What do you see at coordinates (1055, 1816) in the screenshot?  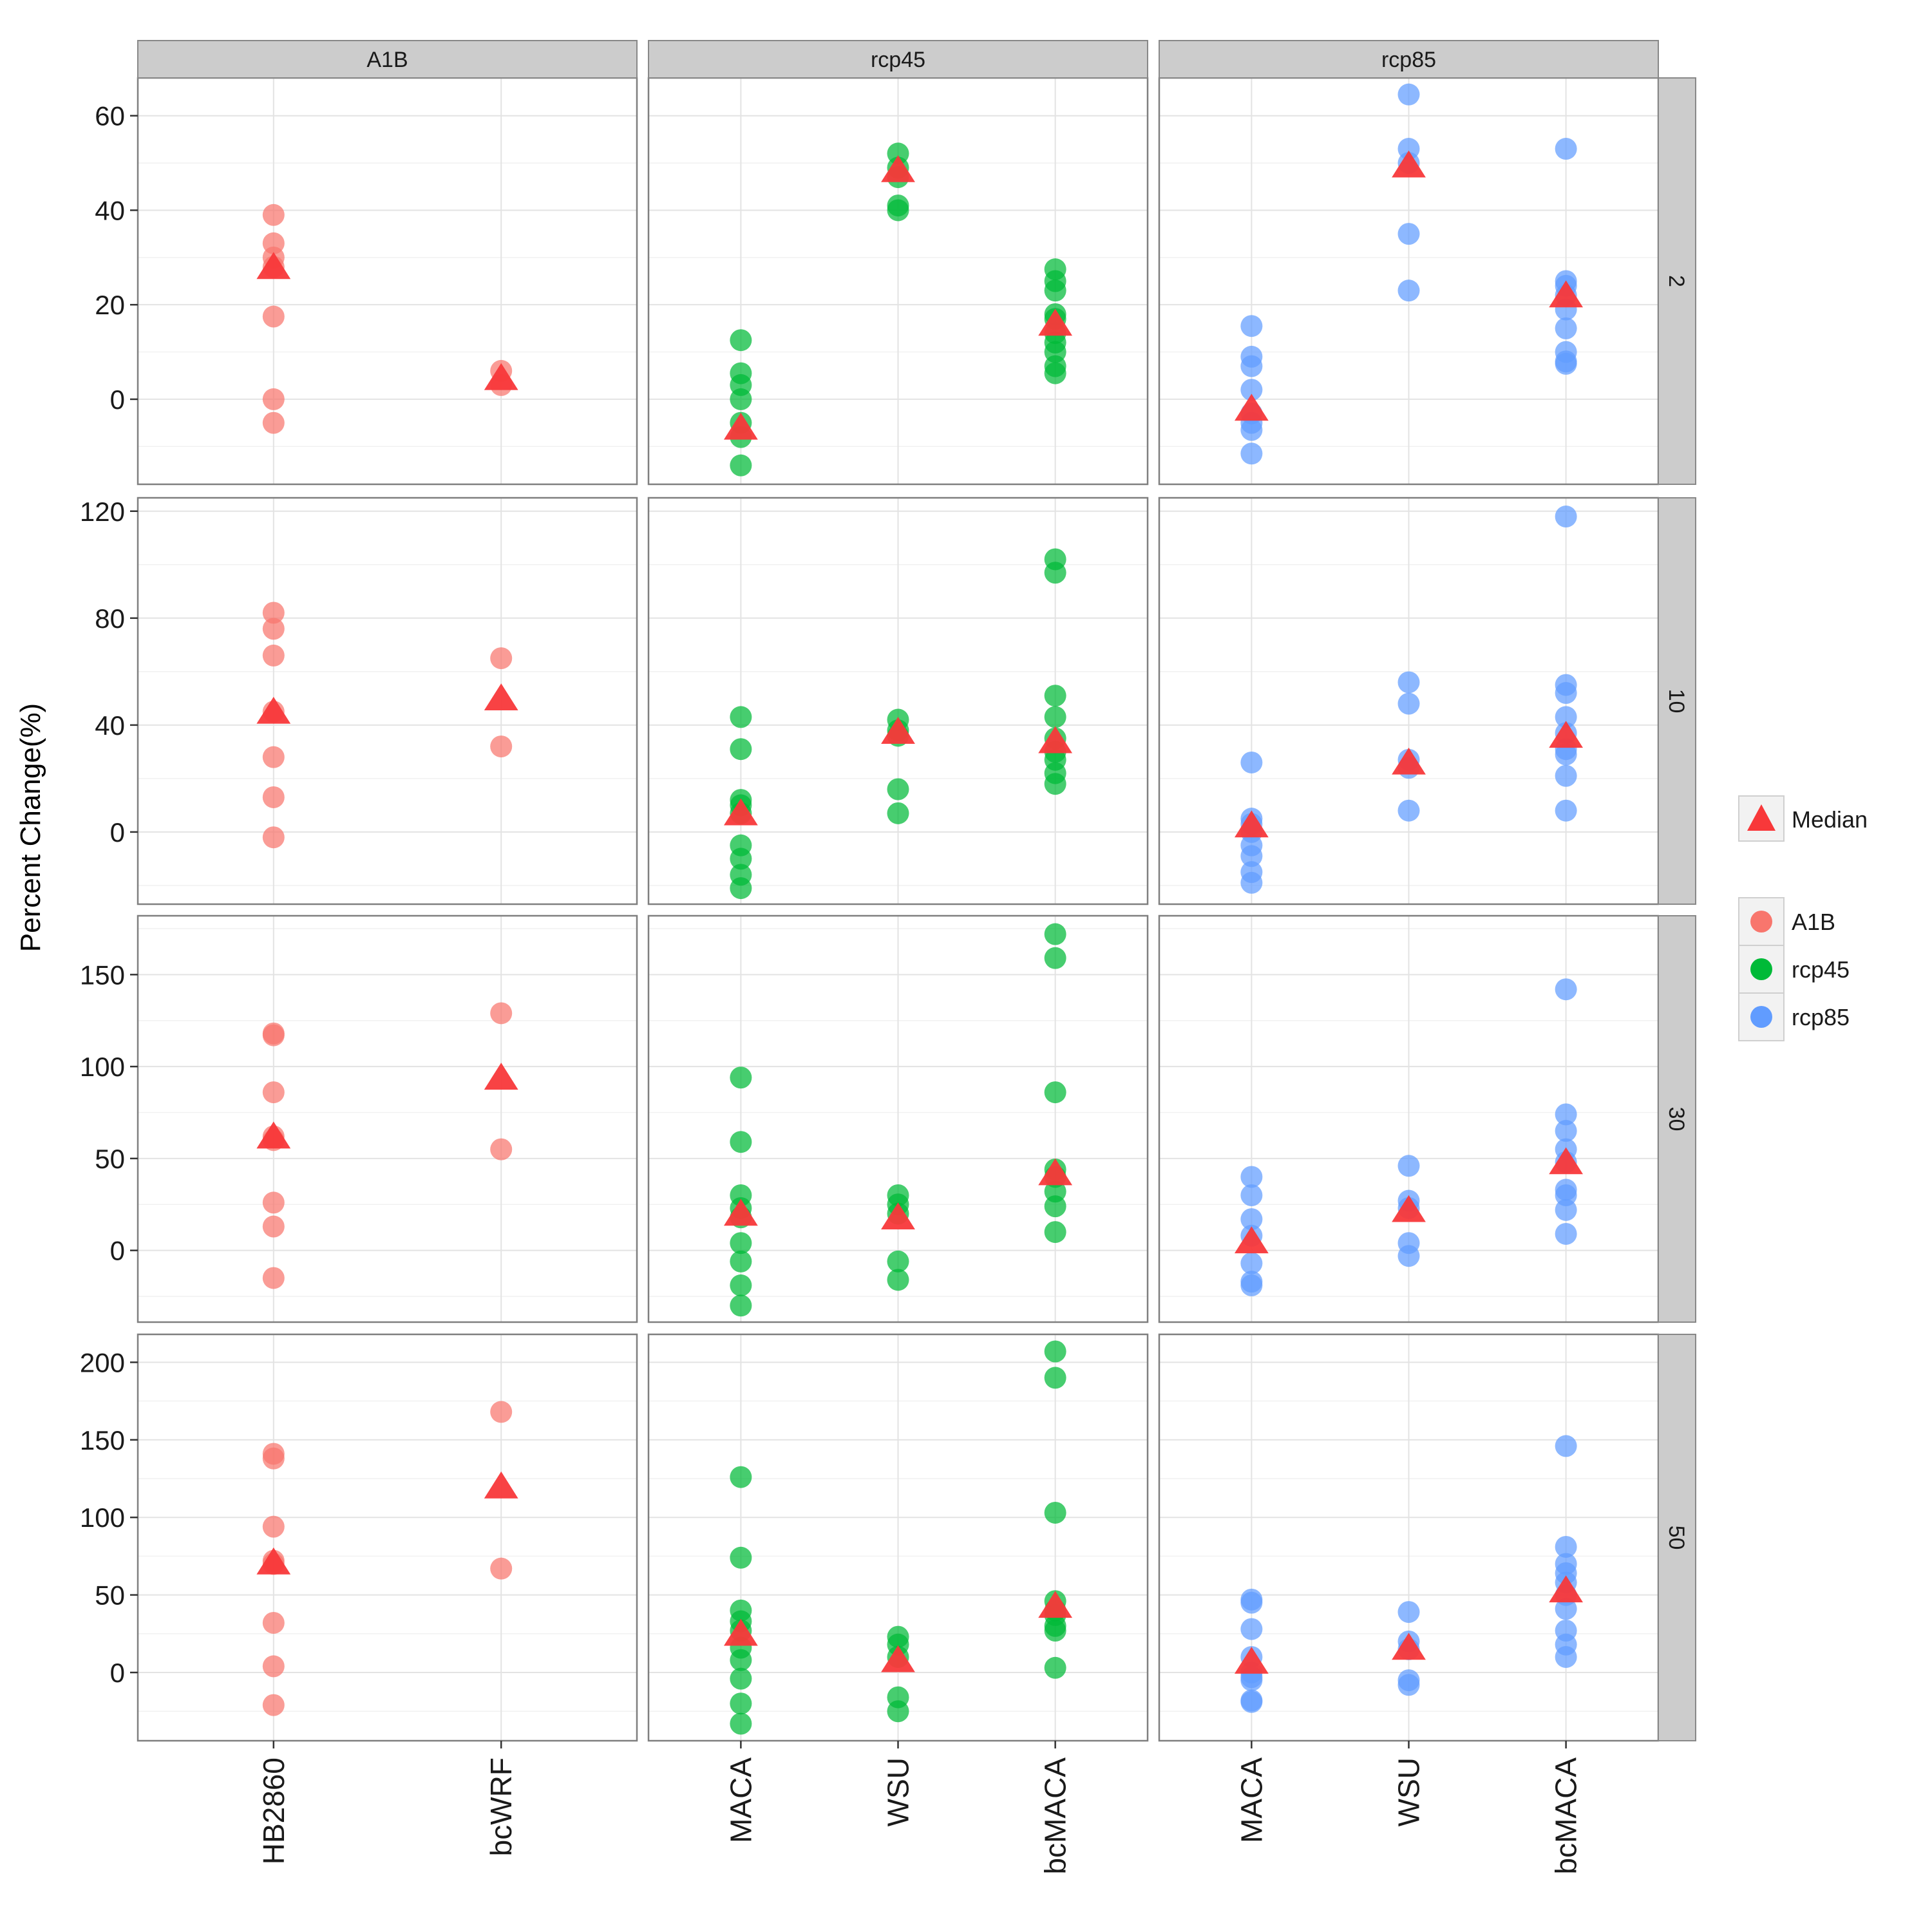 I see `x-tick-label: bcMACA` at bounding box center [1055, 1816].